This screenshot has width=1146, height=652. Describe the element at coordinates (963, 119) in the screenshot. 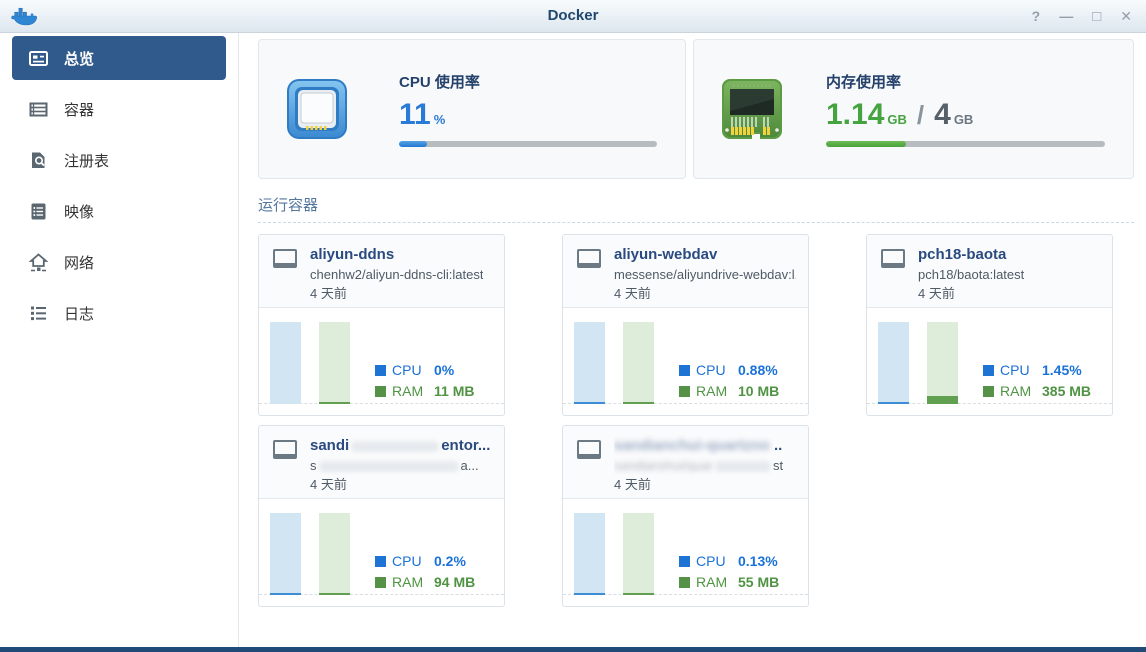

I see `memory-total-unit: GB` at that location.